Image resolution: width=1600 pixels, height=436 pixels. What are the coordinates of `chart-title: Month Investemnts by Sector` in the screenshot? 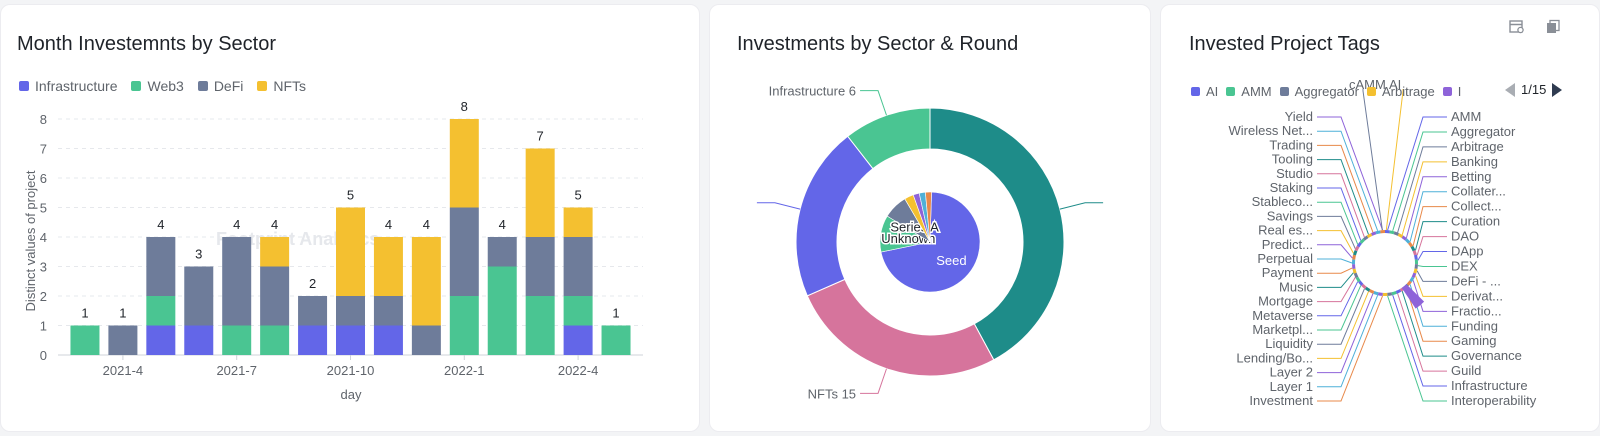 It's located at (147, 44).